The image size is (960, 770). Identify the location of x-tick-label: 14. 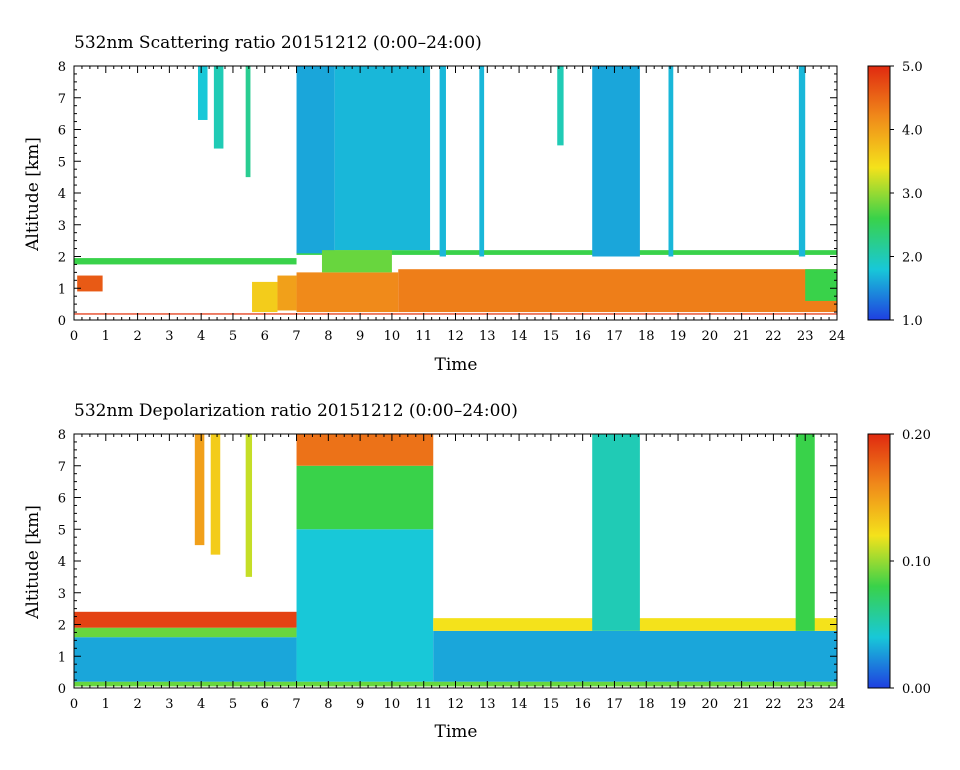
(519, 704).